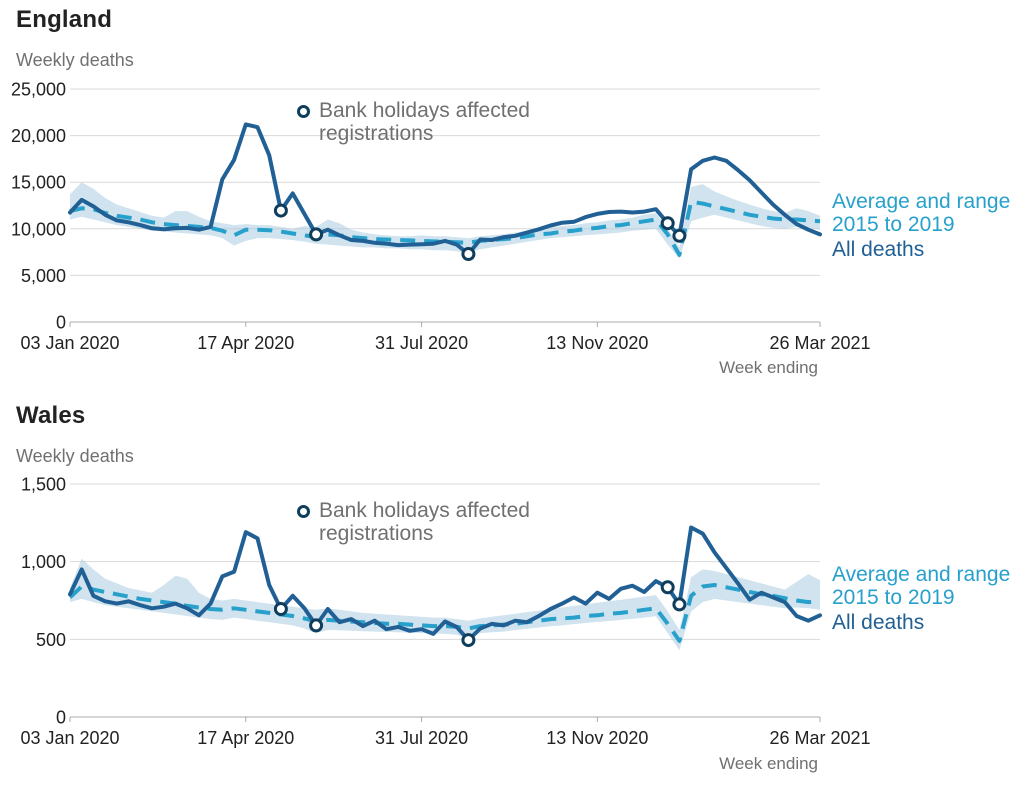 Image resolution: width=1024 pixels, height=792 pixels. Describe the element at coordinates (64, 19) in the screenshot. I see `chart-title-england: England` at that location.